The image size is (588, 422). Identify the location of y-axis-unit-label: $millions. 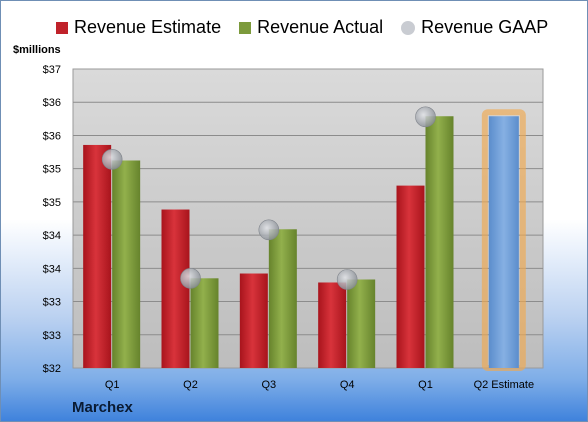
(37, 50).